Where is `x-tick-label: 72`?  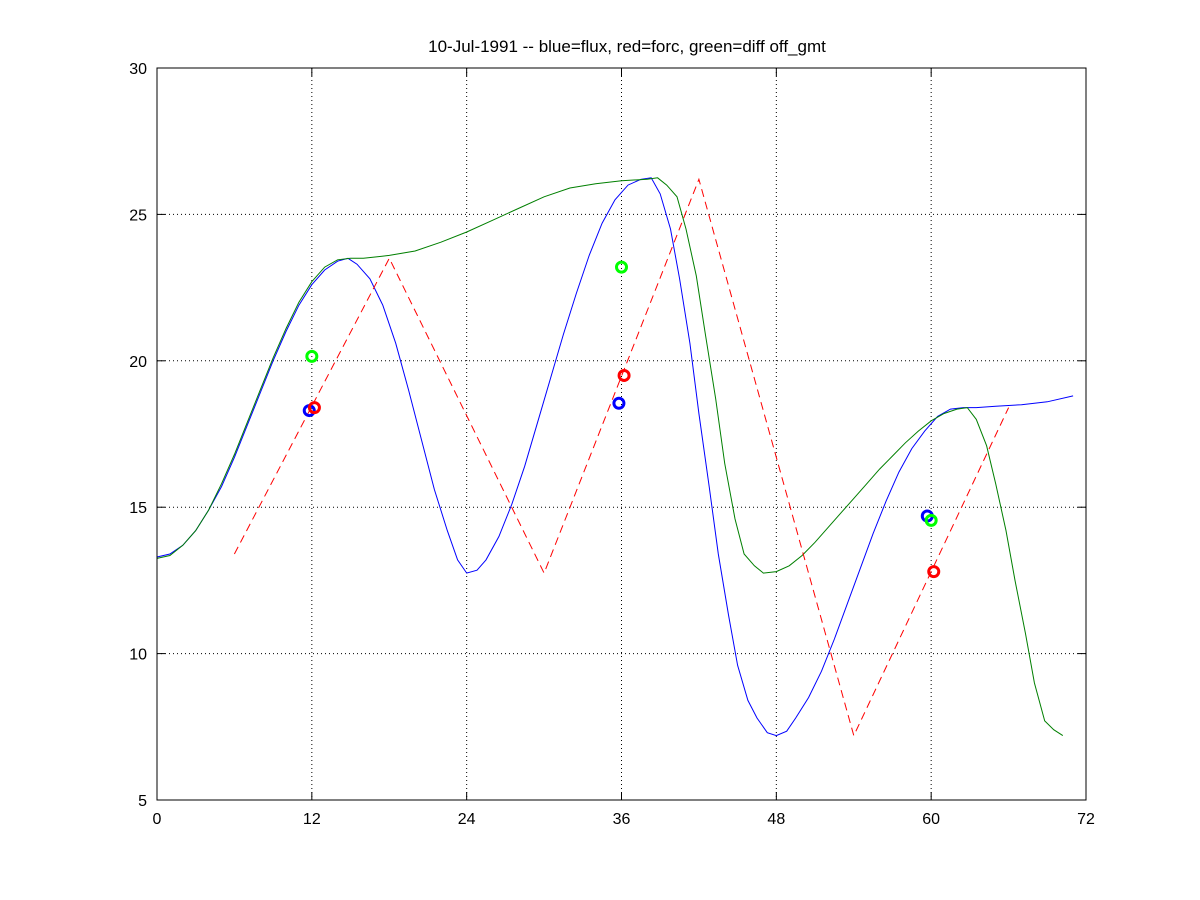 x-tick-label: 72 is located at coordinates (1086, 819).